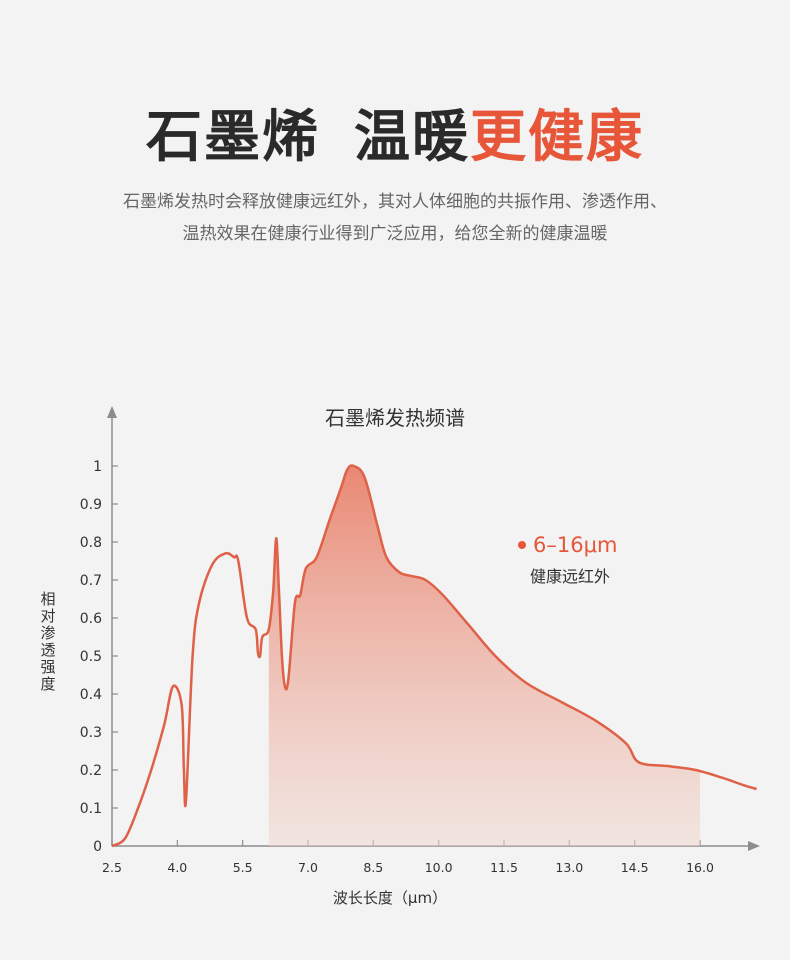 The width and height of the screenshot is (790, 960). What do you see at coordinates (243, 867) in the screenshot?
I see `x-tick-label: 5.5` at bounding box center [243, 867].